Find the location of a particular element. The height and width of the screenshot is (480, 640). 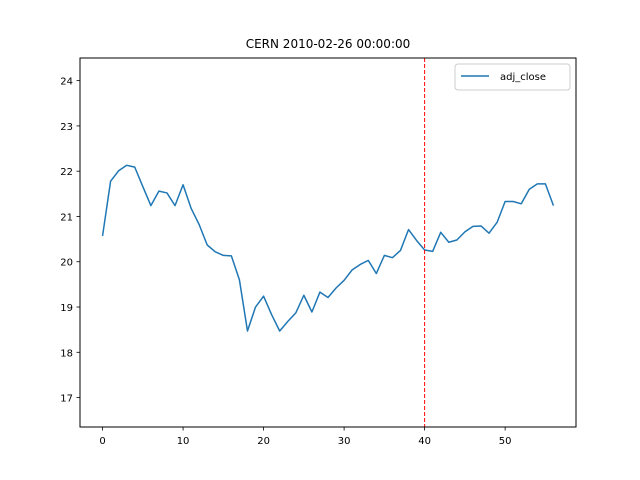

legend-label: adj_close is located at coordinates (523, 77).